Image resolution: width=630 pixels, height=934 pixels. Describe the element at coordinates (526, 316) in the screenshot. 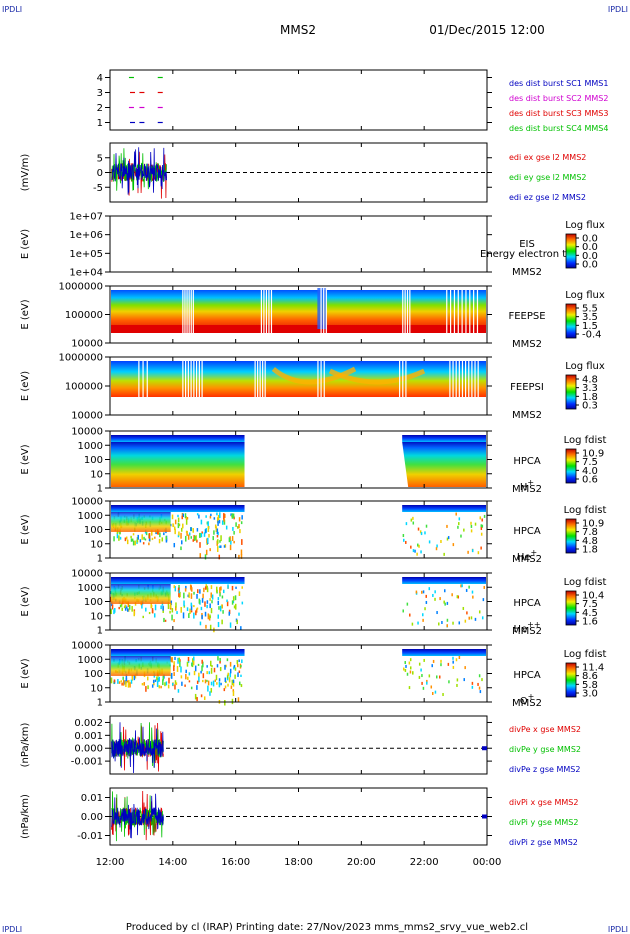

I see `instrument-label: FEEPSE` at that location.